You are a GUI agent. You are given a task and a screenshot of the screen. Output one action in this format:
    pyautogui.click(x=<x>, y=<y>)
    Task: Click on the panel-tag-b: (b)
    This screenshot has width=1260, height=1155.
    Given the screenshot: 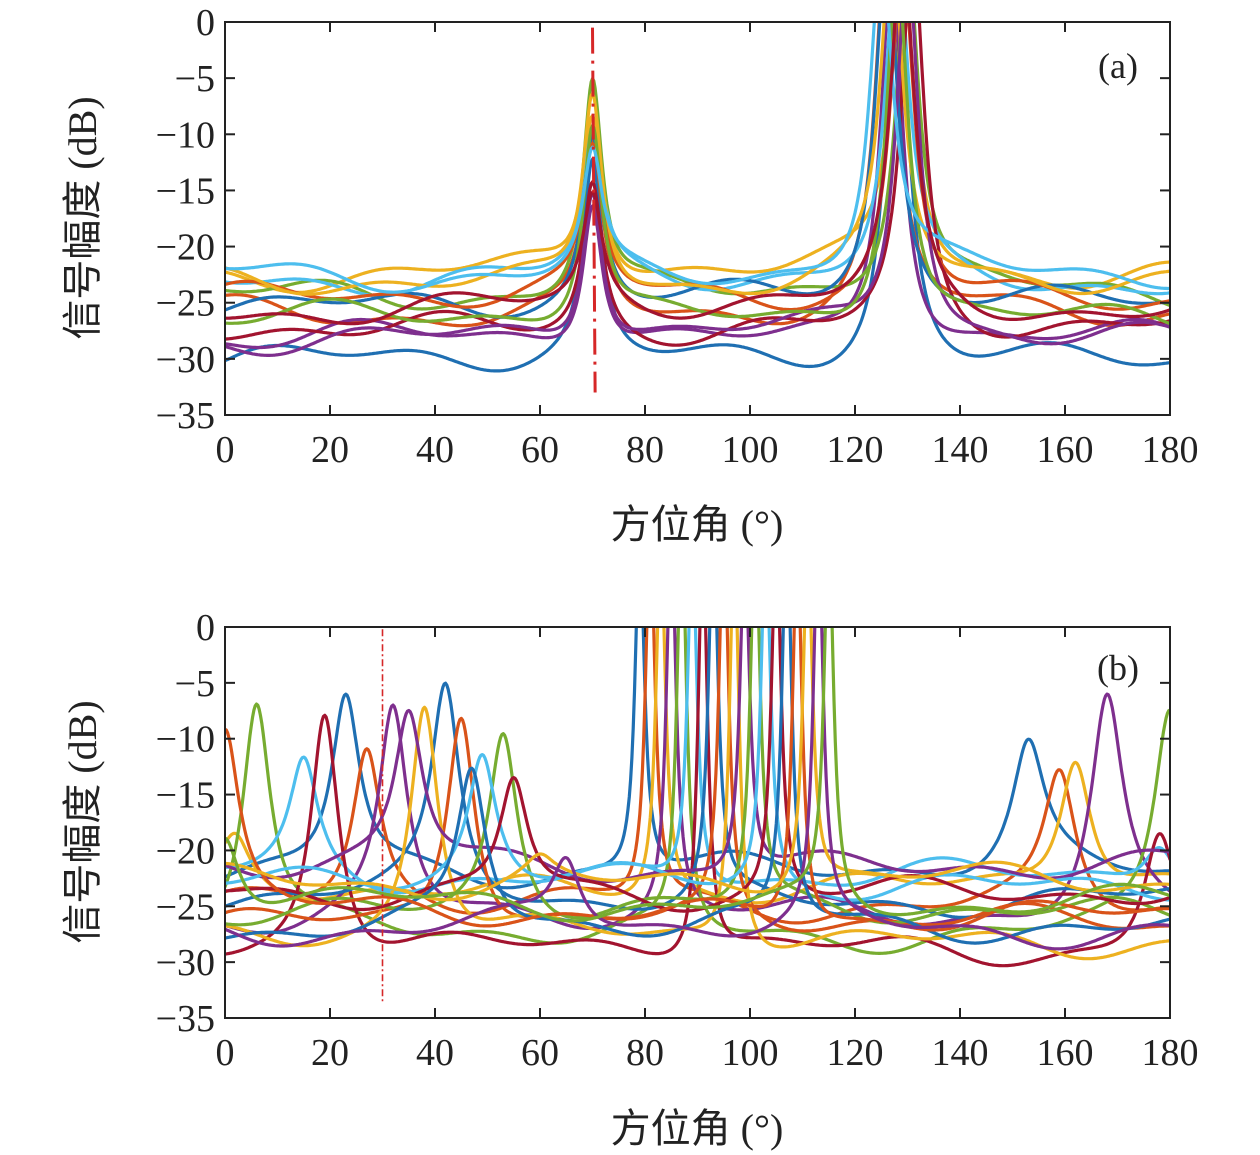 What is the action you would take?
    pyautogui.click(x=1118, y=668)
    